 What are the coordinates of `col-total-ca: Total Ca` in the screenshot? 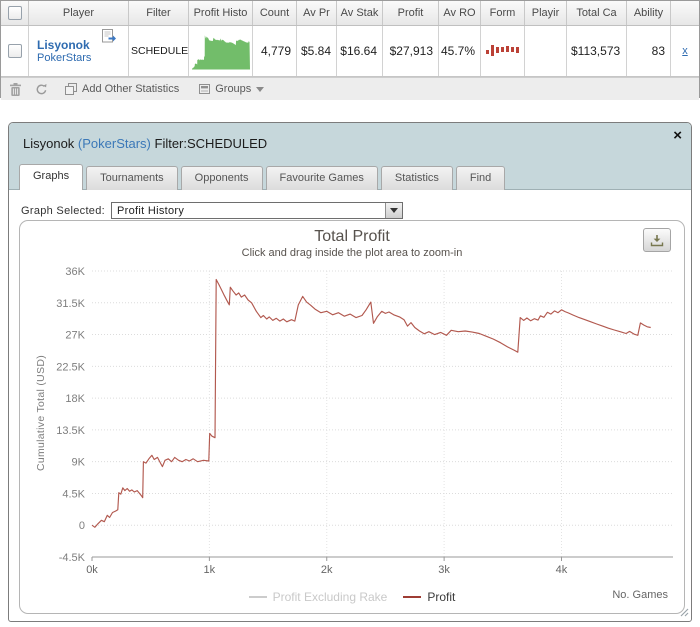 It's located at (597, 13).